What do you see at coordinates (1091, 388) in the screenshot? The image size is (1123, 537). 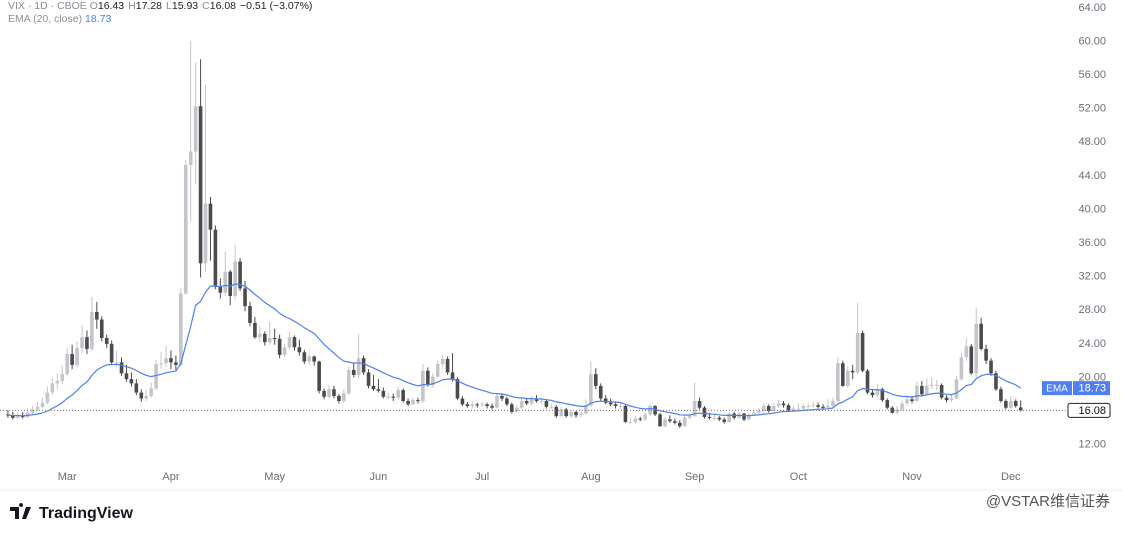 I see `ema-tag-value-bg` at bounding box center [1091, 388].